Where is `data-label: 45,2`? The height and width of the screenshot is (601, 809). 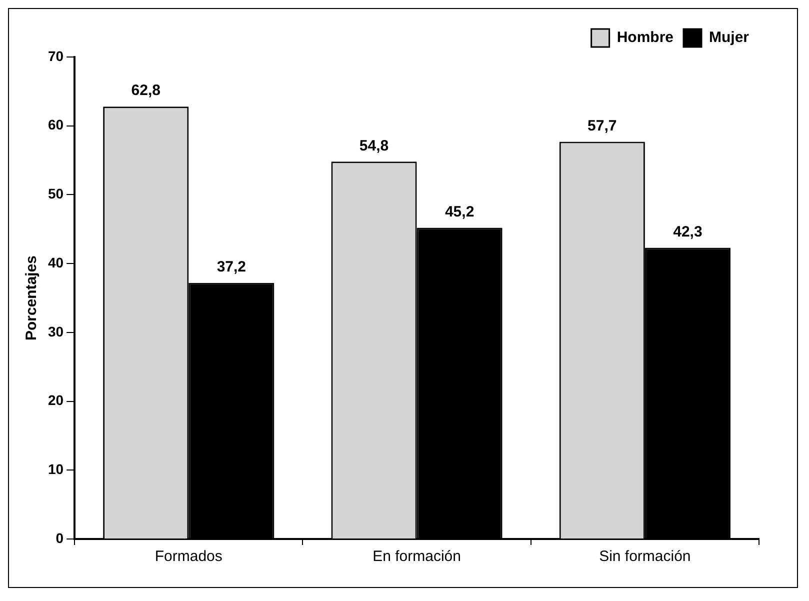
data-label: 45,2 is located at coordinates (459, 211).